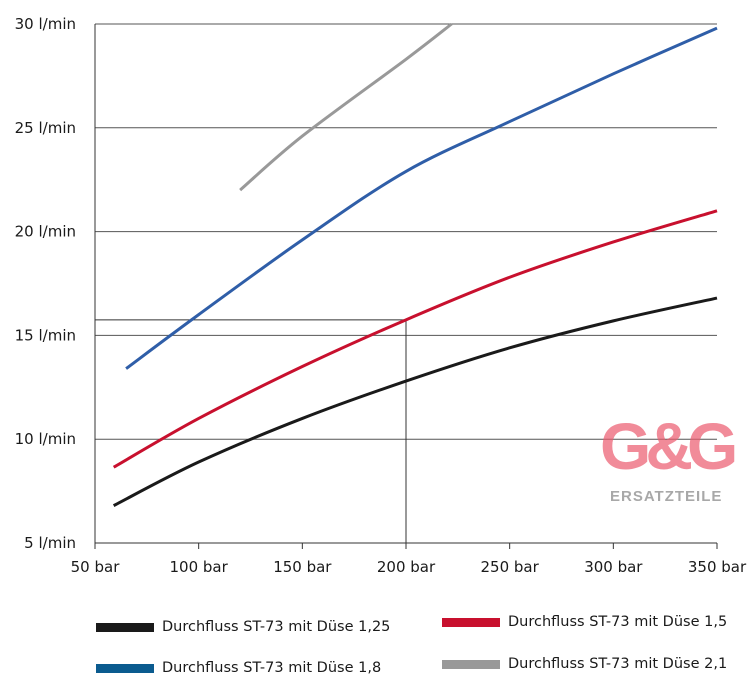 This screenshot has width=750, height=688. Describe the element at coordinates (717, 567) in the screenshot. I see `x-tick-label: 350 bar` at that location.